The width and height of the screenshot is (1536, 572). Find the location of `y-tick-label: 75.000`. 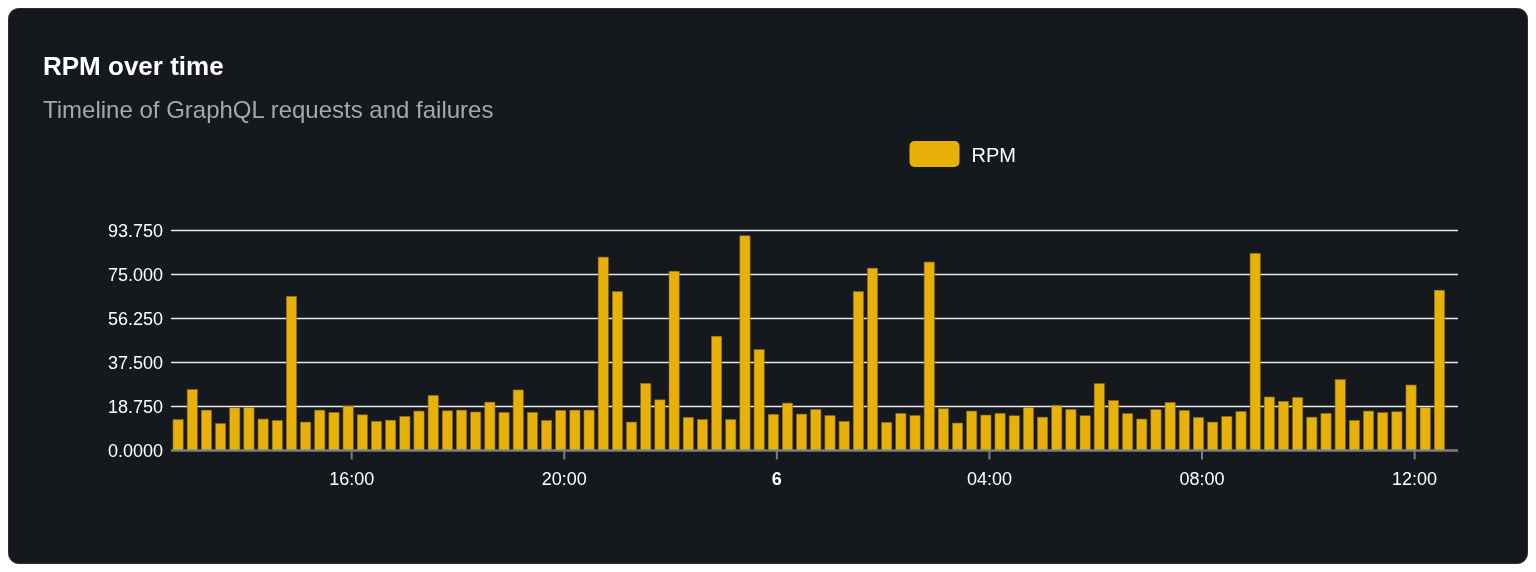

y-tick-label: 75.000 is located at coordinates (135, 274).